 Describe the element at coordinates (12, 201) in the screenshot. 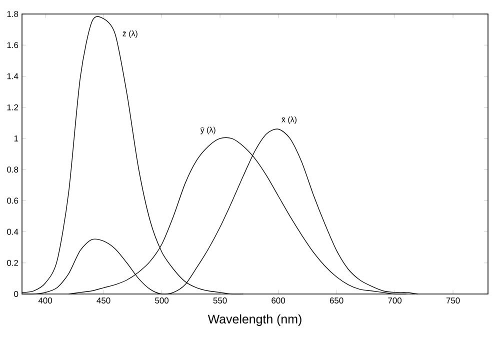

I see `y-tick-label: 0.6` at that location.